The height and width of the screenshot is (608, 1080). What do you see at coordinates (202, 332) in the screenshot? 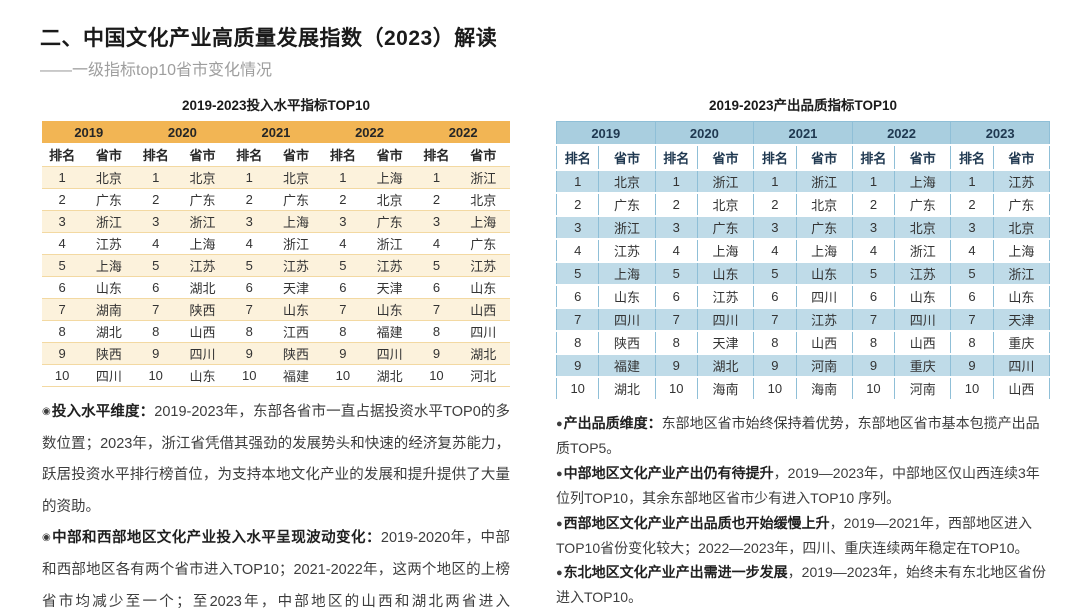
I see `province-cell: 山西` at bounding box center [202, 332].